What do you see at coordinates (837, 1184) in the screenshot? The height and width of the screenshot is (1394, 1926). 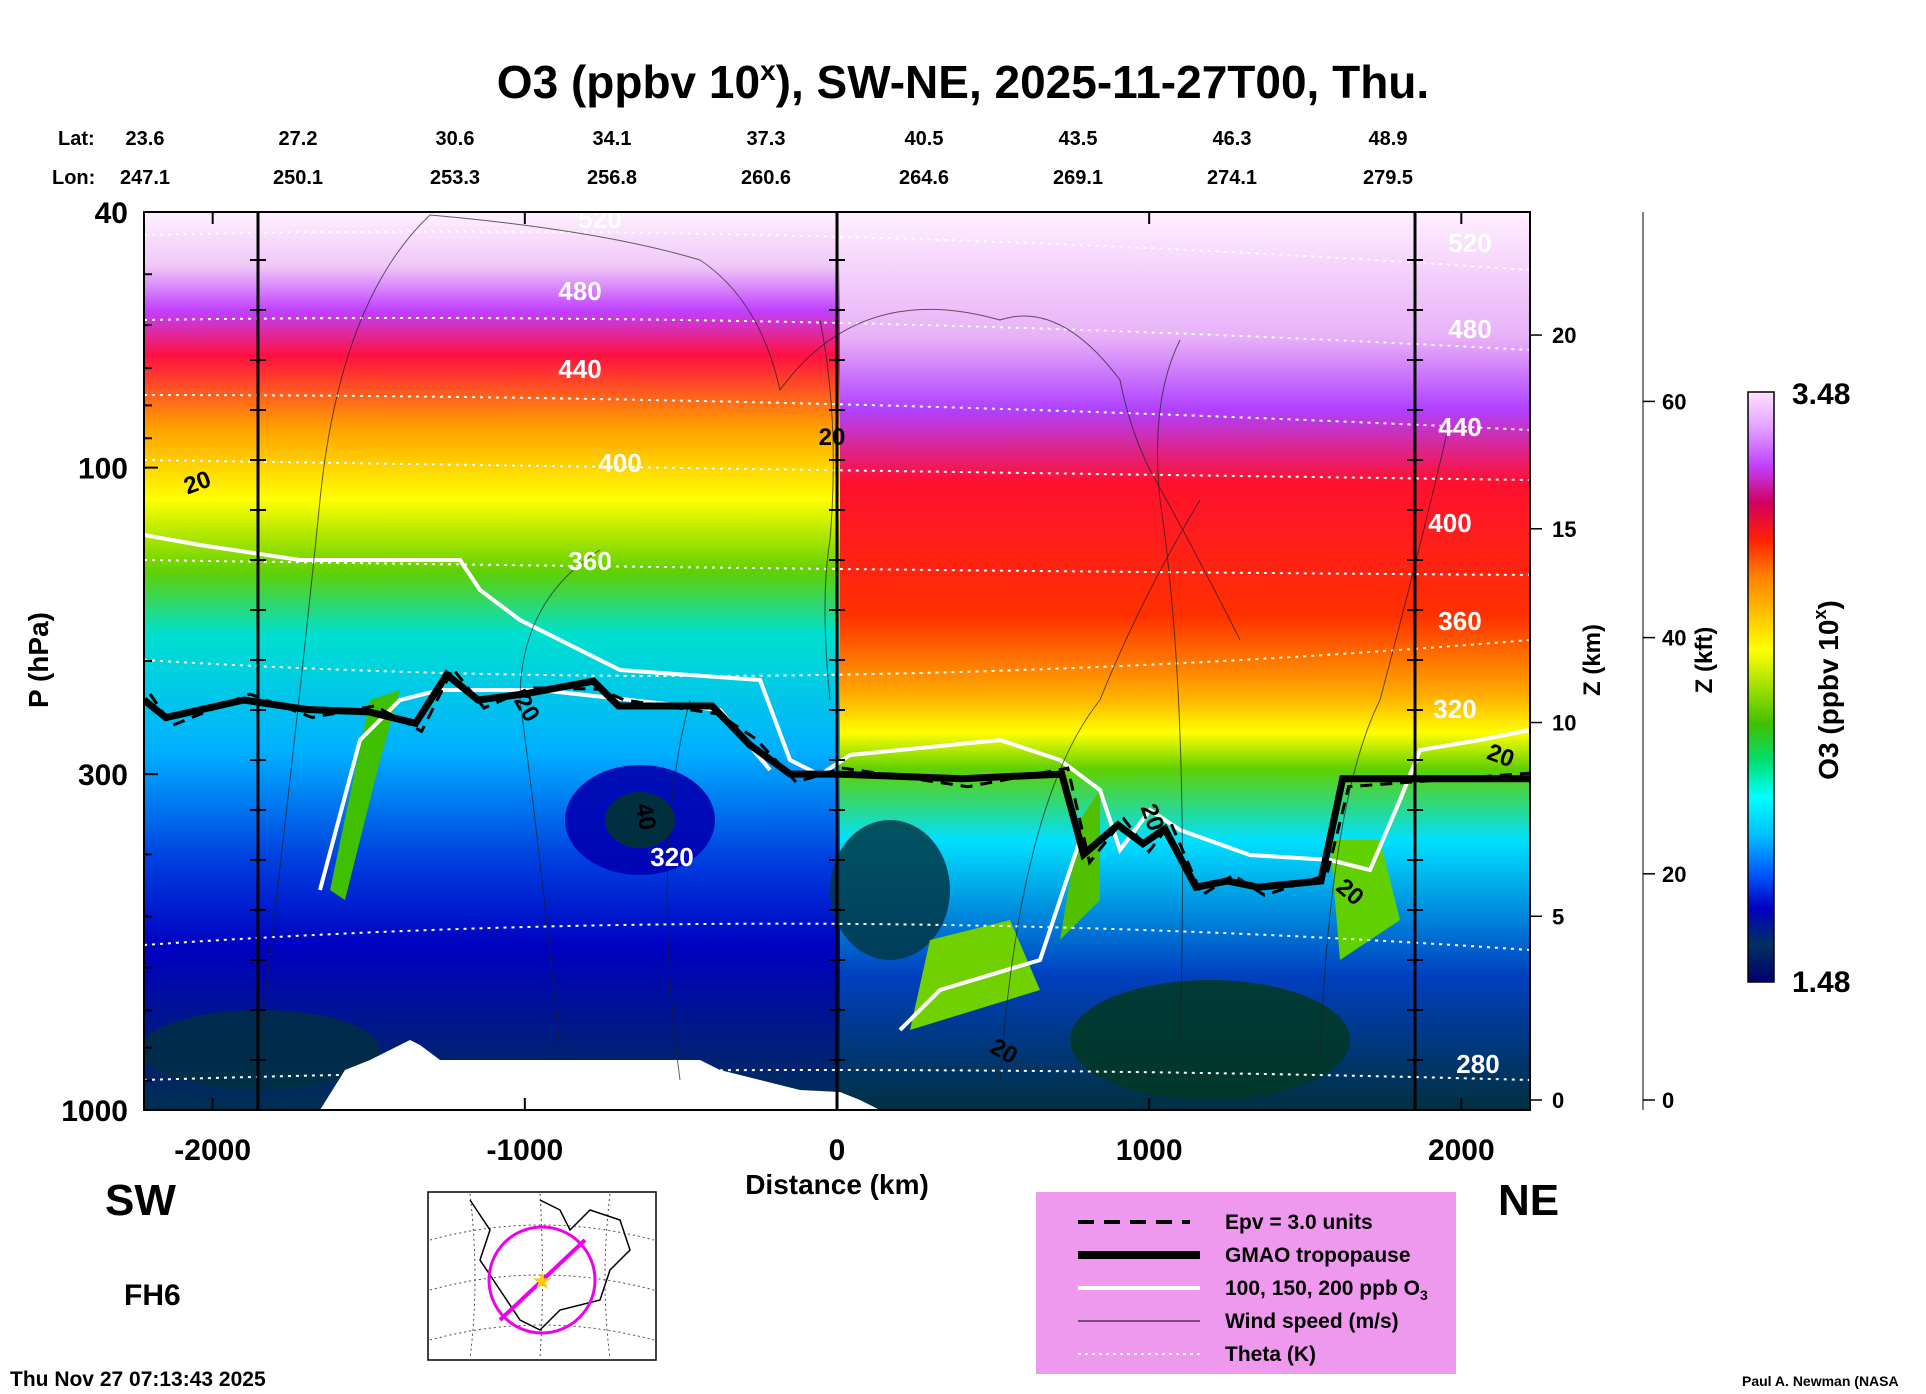 I see `x-axis-label: Distance (km)` at bounding box center [837, 1184].